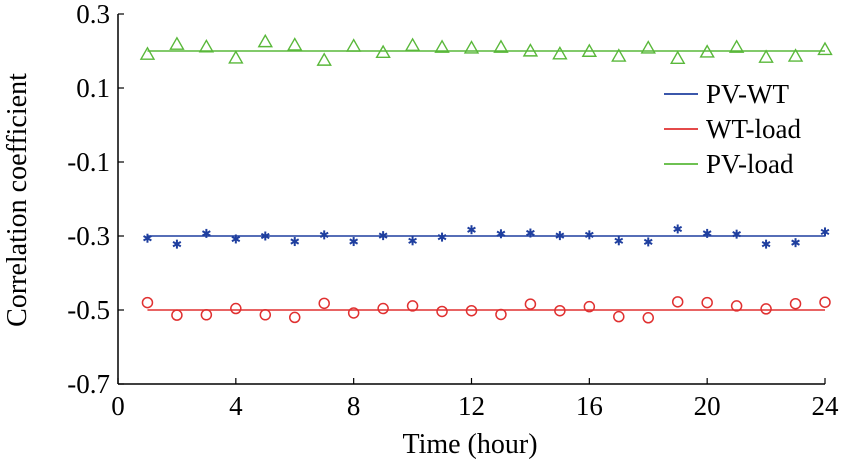 This screenshot has width=842, height=467. Describe the element at coordinates (93, 88) in the screenshot. I see `y-tick-label: 0.1` at that location.